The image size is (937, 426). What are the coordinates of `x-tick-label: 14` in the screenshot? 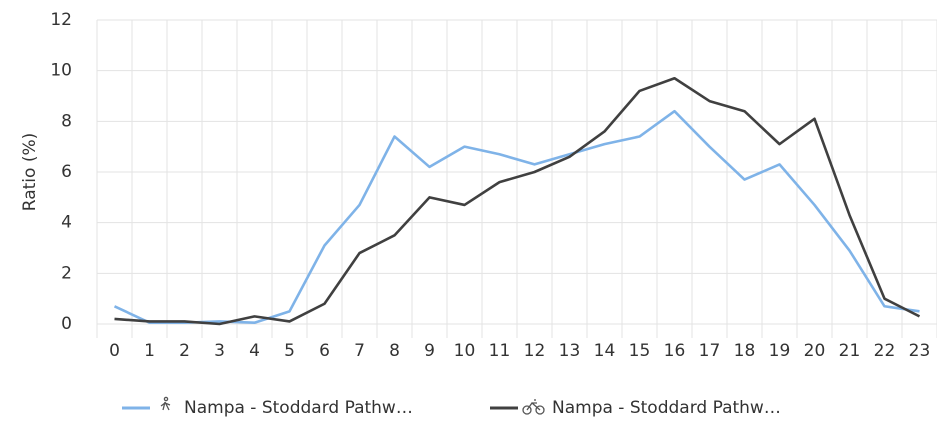 It's located at (605, 351).